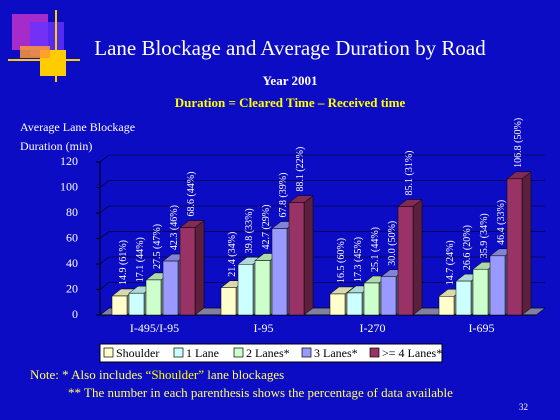  Describe the element at coordinates (467, 247) in the screenshot. I see `value-label: 26.6 (20%)` at that location.